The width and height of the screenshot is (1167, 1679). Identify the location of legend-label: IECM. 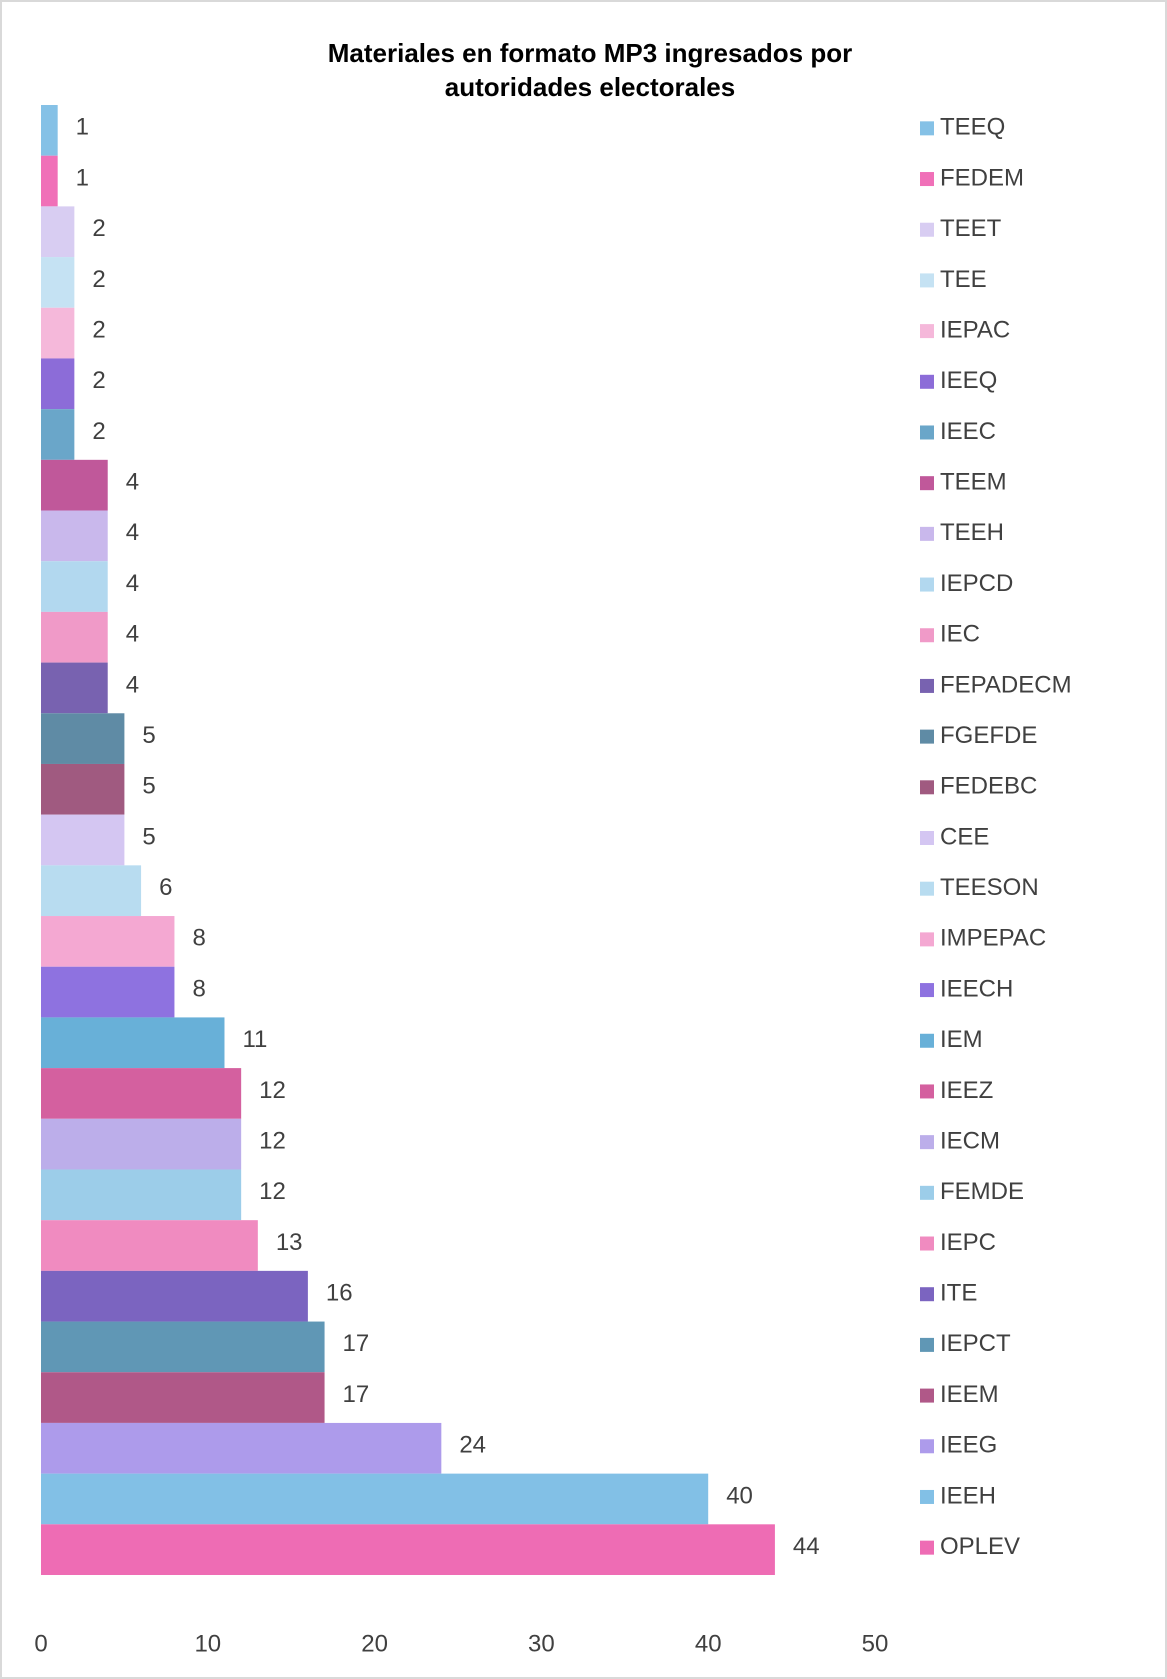
(970, 1140).